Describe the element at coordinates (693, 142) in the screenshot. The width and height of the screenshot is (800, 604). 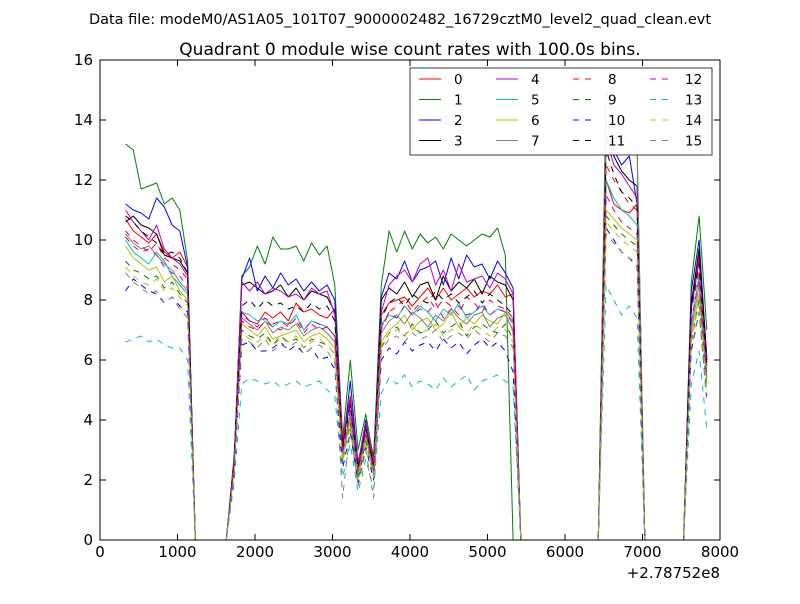
I see `legend-label-15: 15` at that location.